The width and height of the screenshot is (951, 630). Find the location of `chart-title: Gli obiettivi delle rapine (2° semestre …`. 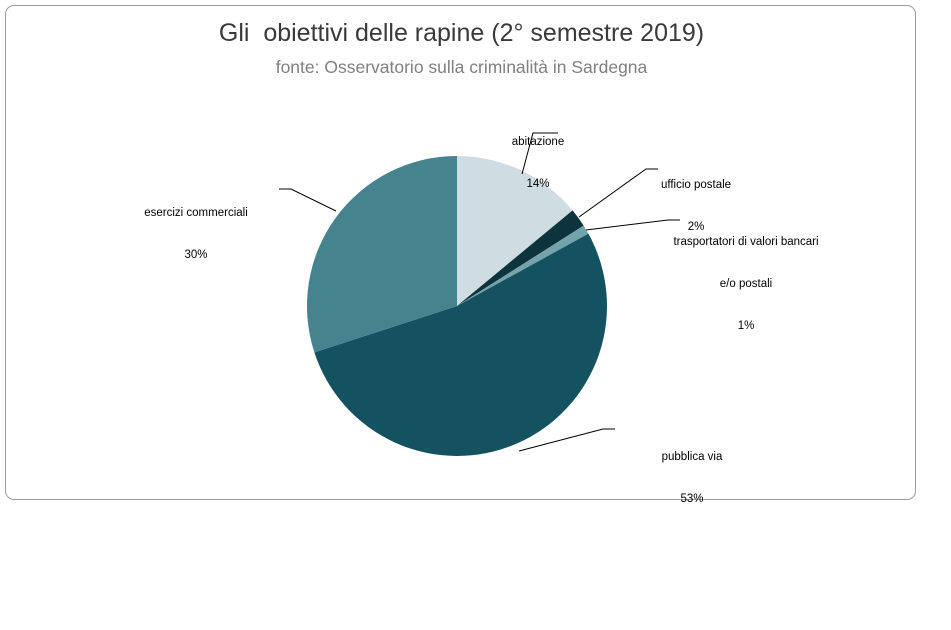

chart-title: Gli obiettivi delle rapine (2° semestre … is located at coordinates (461, 33).